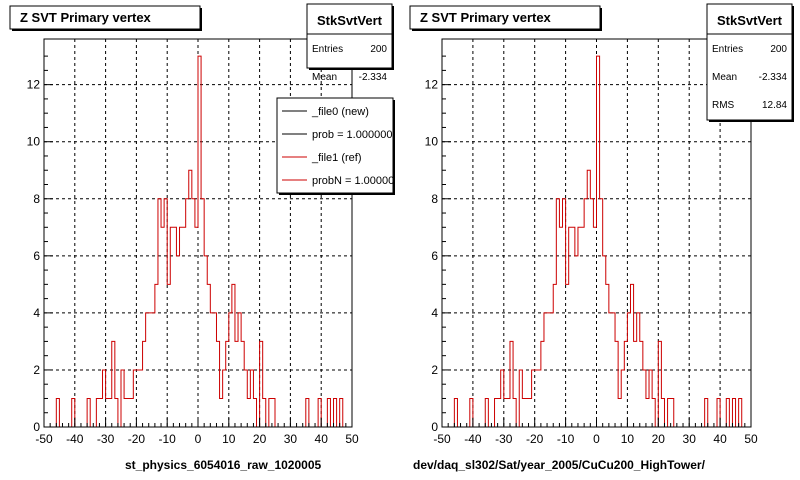 The width and height of the screenshot is (800, 480). Describe the element at coordinates (774, 105) in the screenshot. I see `panel-2-stats-value: 12.84` at that location.